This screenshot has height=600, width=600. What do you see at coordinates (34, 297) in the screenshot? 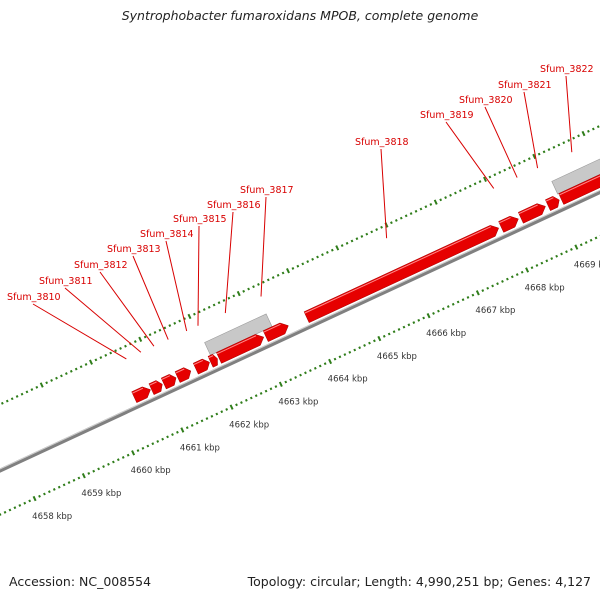
I see `gene-label: Sfum_3810` at bounding box center [34, 297].